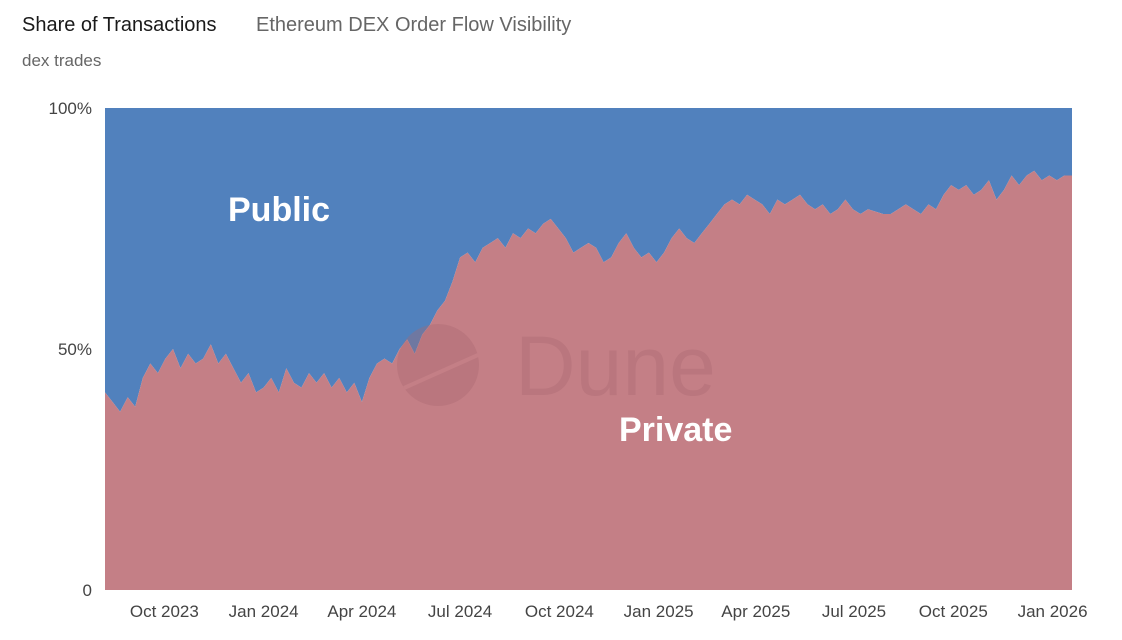 This screenshot has height=640, width=1122. I want to click on watermark-text: Dune, so click(615, 366).